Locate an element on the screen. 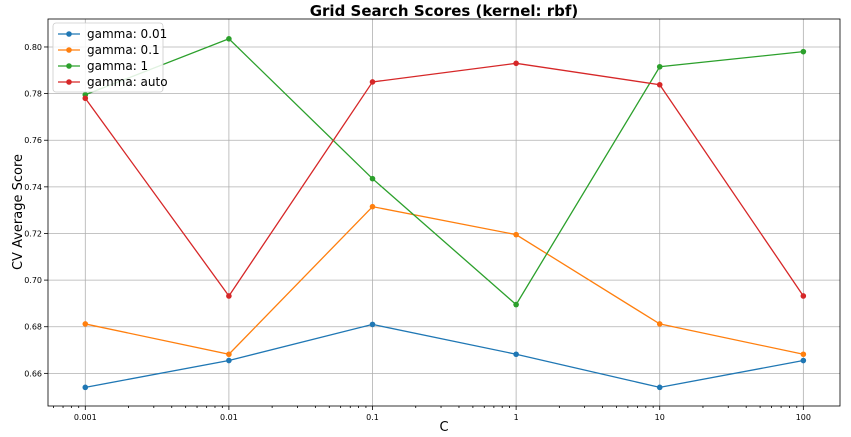  legend-box is located at coordinates (108, 57).